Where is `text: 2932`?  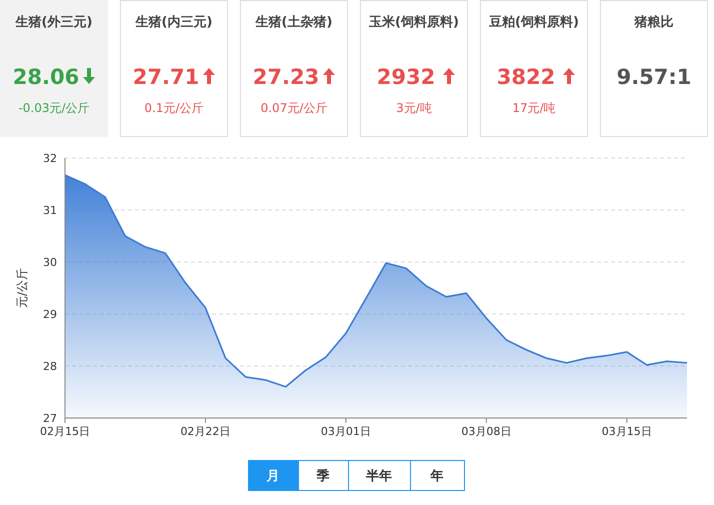 text: 2932 is located at coordinates (406, 77).